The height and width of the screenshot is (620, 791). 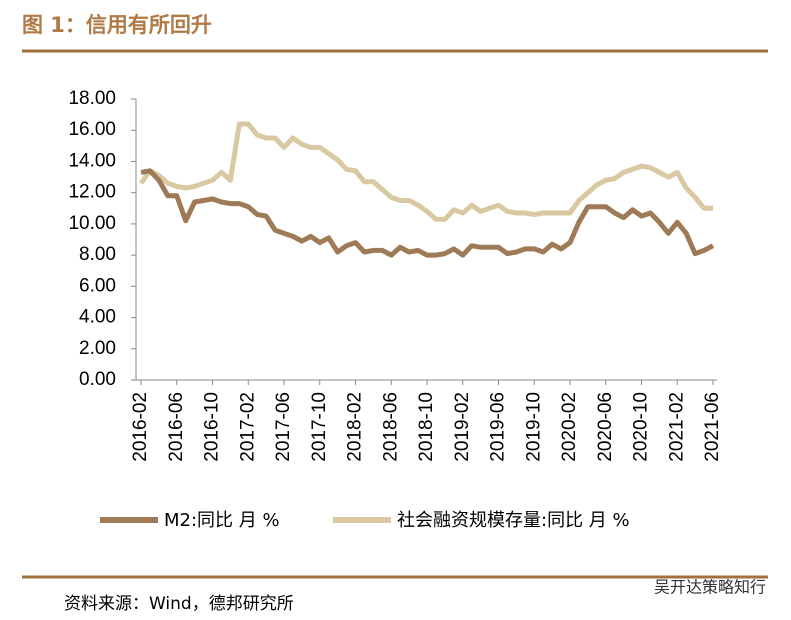 What do you see at coordinates (97, 317) in the screenshot?
I see `y-tick-label: 4.00` at bounding box center [97, 317].